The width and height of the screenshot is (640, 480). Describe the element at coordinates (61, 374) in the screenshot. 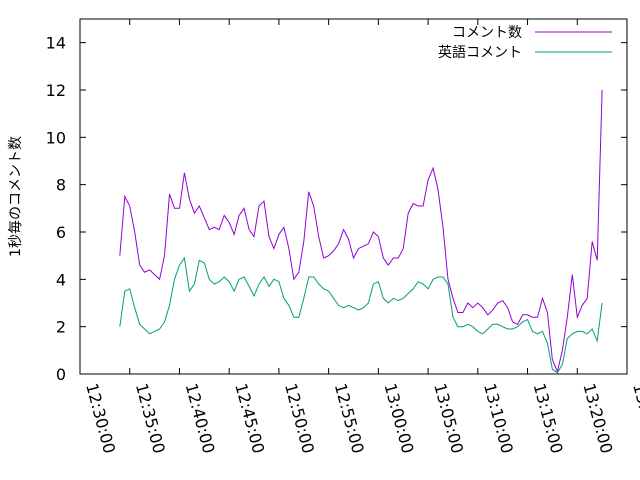

I see `y-tick-label: 0` at that location.